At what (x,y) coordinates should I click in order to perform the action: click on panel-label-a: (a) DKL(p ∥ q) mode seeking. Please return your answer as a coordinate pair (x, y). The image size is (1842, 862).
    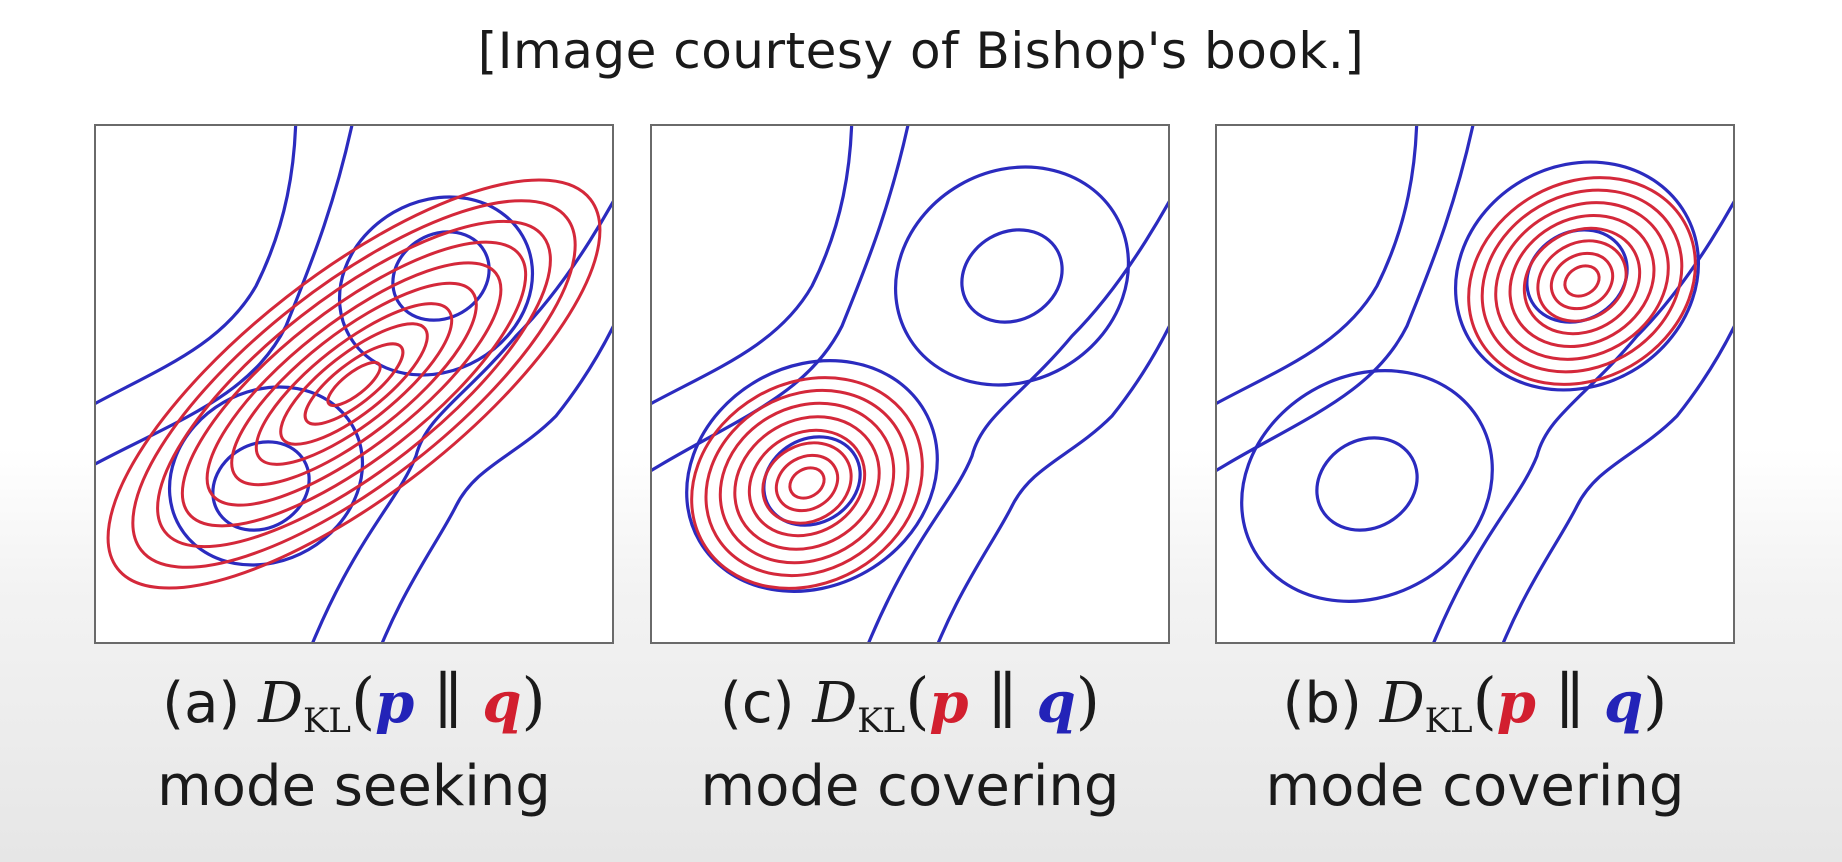
    Looking at the image, I should click on (354, 744).